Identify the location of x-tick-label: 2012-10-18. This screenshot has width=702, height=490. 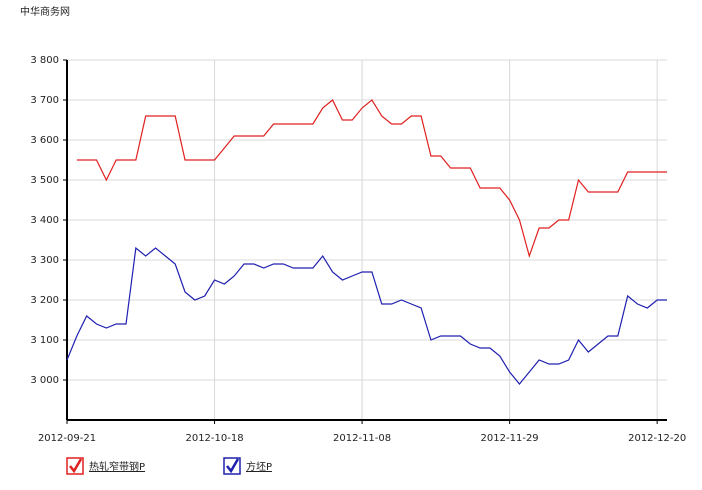
(214, 438).